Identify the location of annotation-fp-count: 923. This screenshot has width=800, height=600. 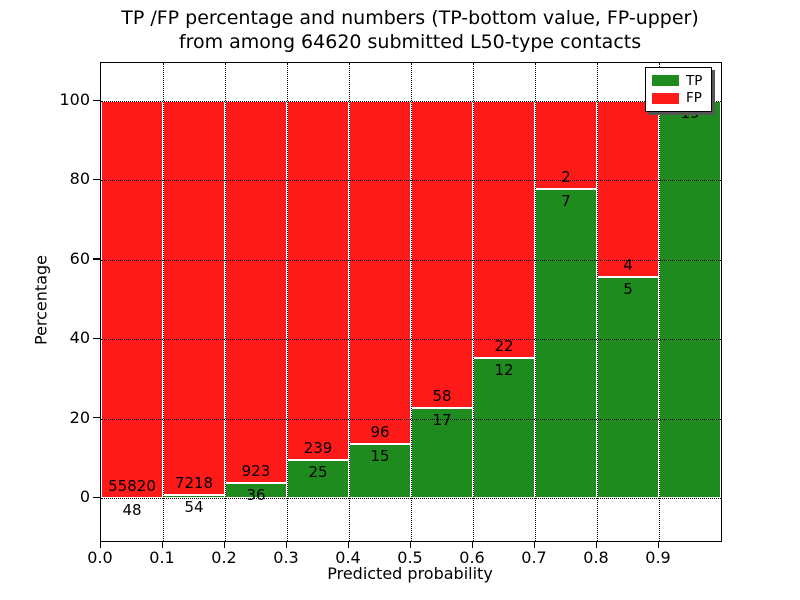
(256, 471).